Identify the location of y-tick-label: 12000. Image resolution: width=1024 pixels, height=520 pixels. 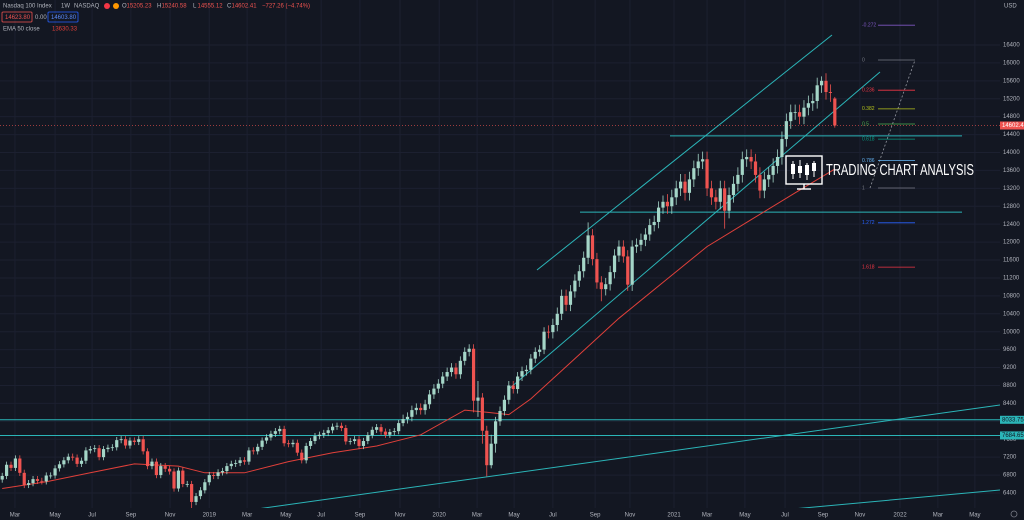
(1011, 243).